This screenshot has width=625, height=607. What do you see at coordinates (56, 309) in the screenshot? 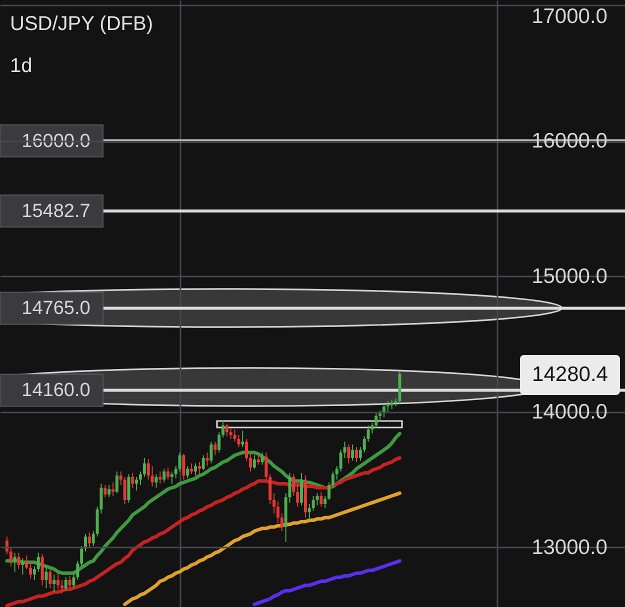
I see `ref-line-label: 14765.0` at bounding box center [56, 309].